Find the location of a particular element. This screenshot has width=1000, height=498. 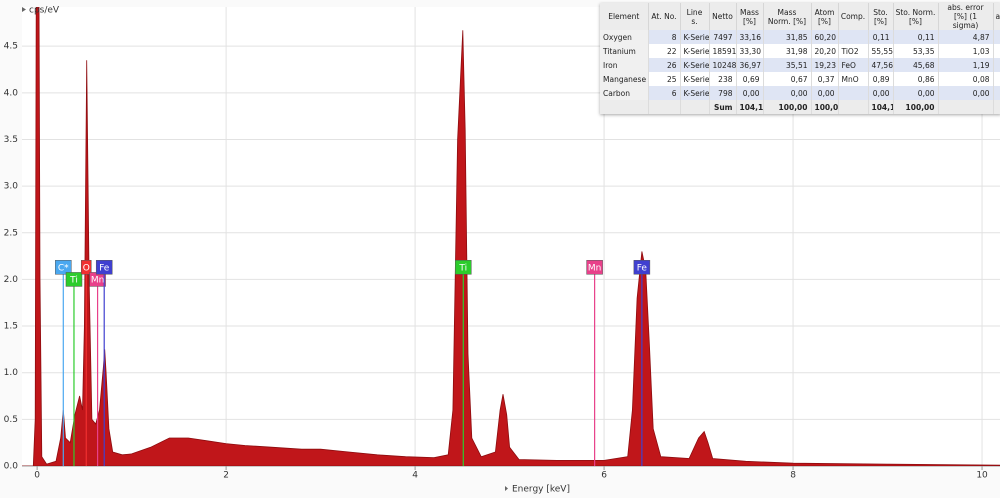

column-header: Comp. is located at coordinates (853, 16).